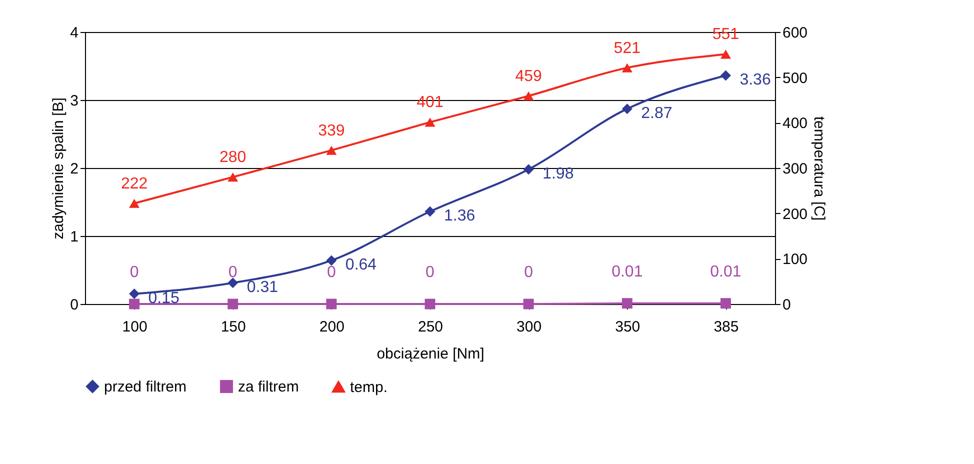 Image resolution: width=974 pixels, height=464 pixels. What do you see at coordinates (74, 169) in the screenshot?
I see `y-tick-label: 2` at bounding box center [74, 169].